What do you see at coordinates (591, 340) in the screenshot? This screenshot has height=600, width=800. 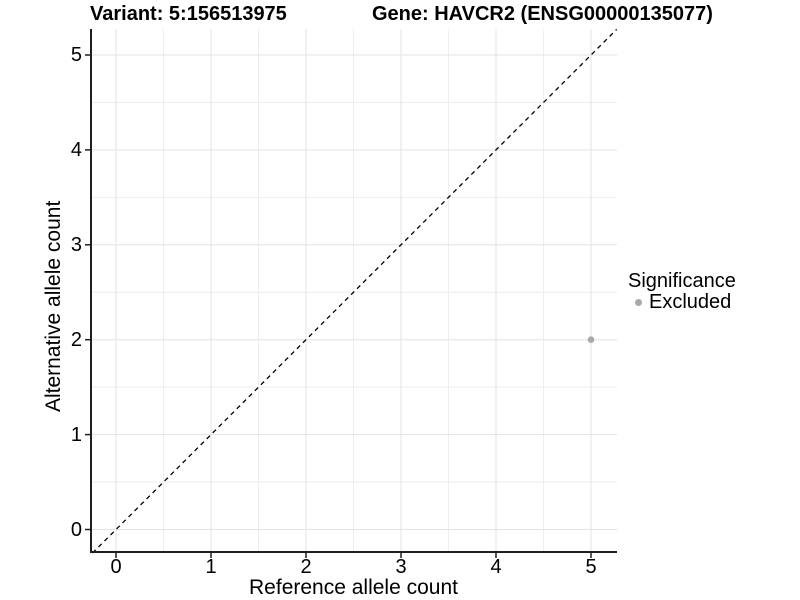 I see `data-point` at bounding box center [591, 340].